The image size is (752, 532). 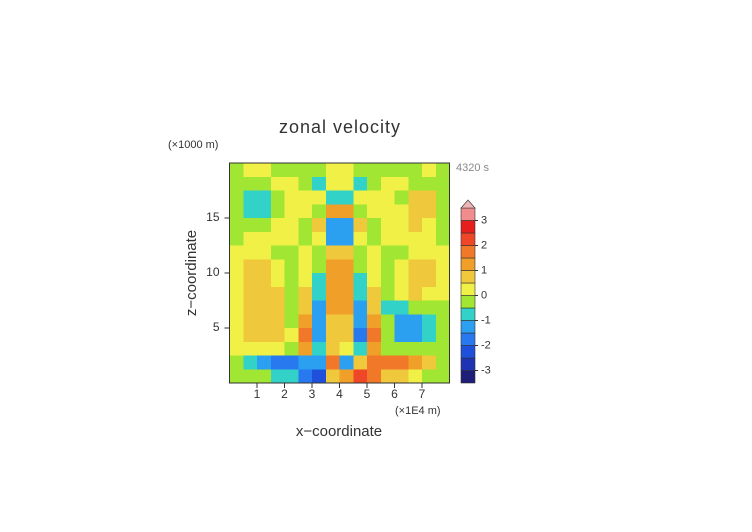 I want to click on contour-field, so click(x=339, y=273).